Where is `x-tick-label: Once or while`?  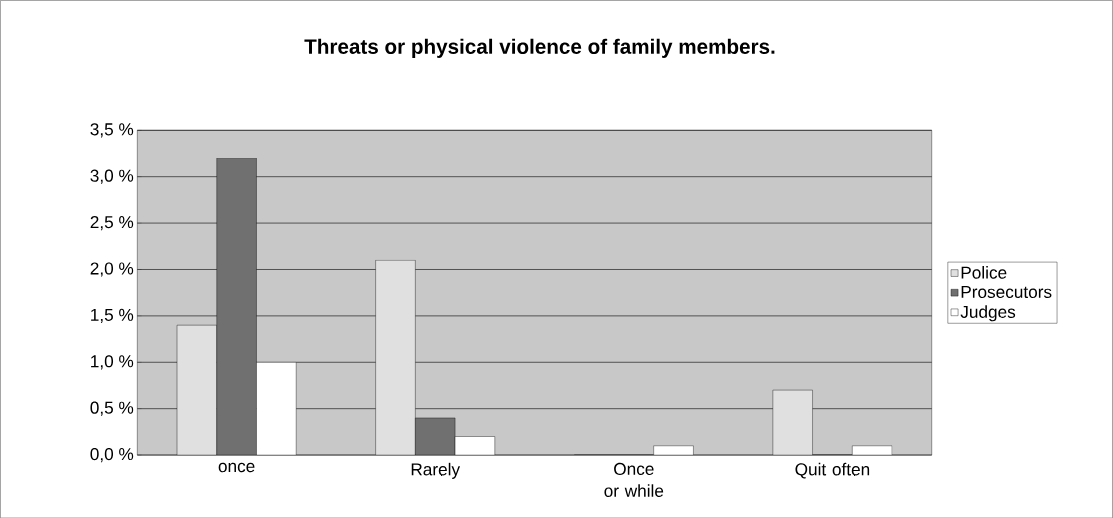 x-tick-label: Once or while is located at coordinates (634, 479).